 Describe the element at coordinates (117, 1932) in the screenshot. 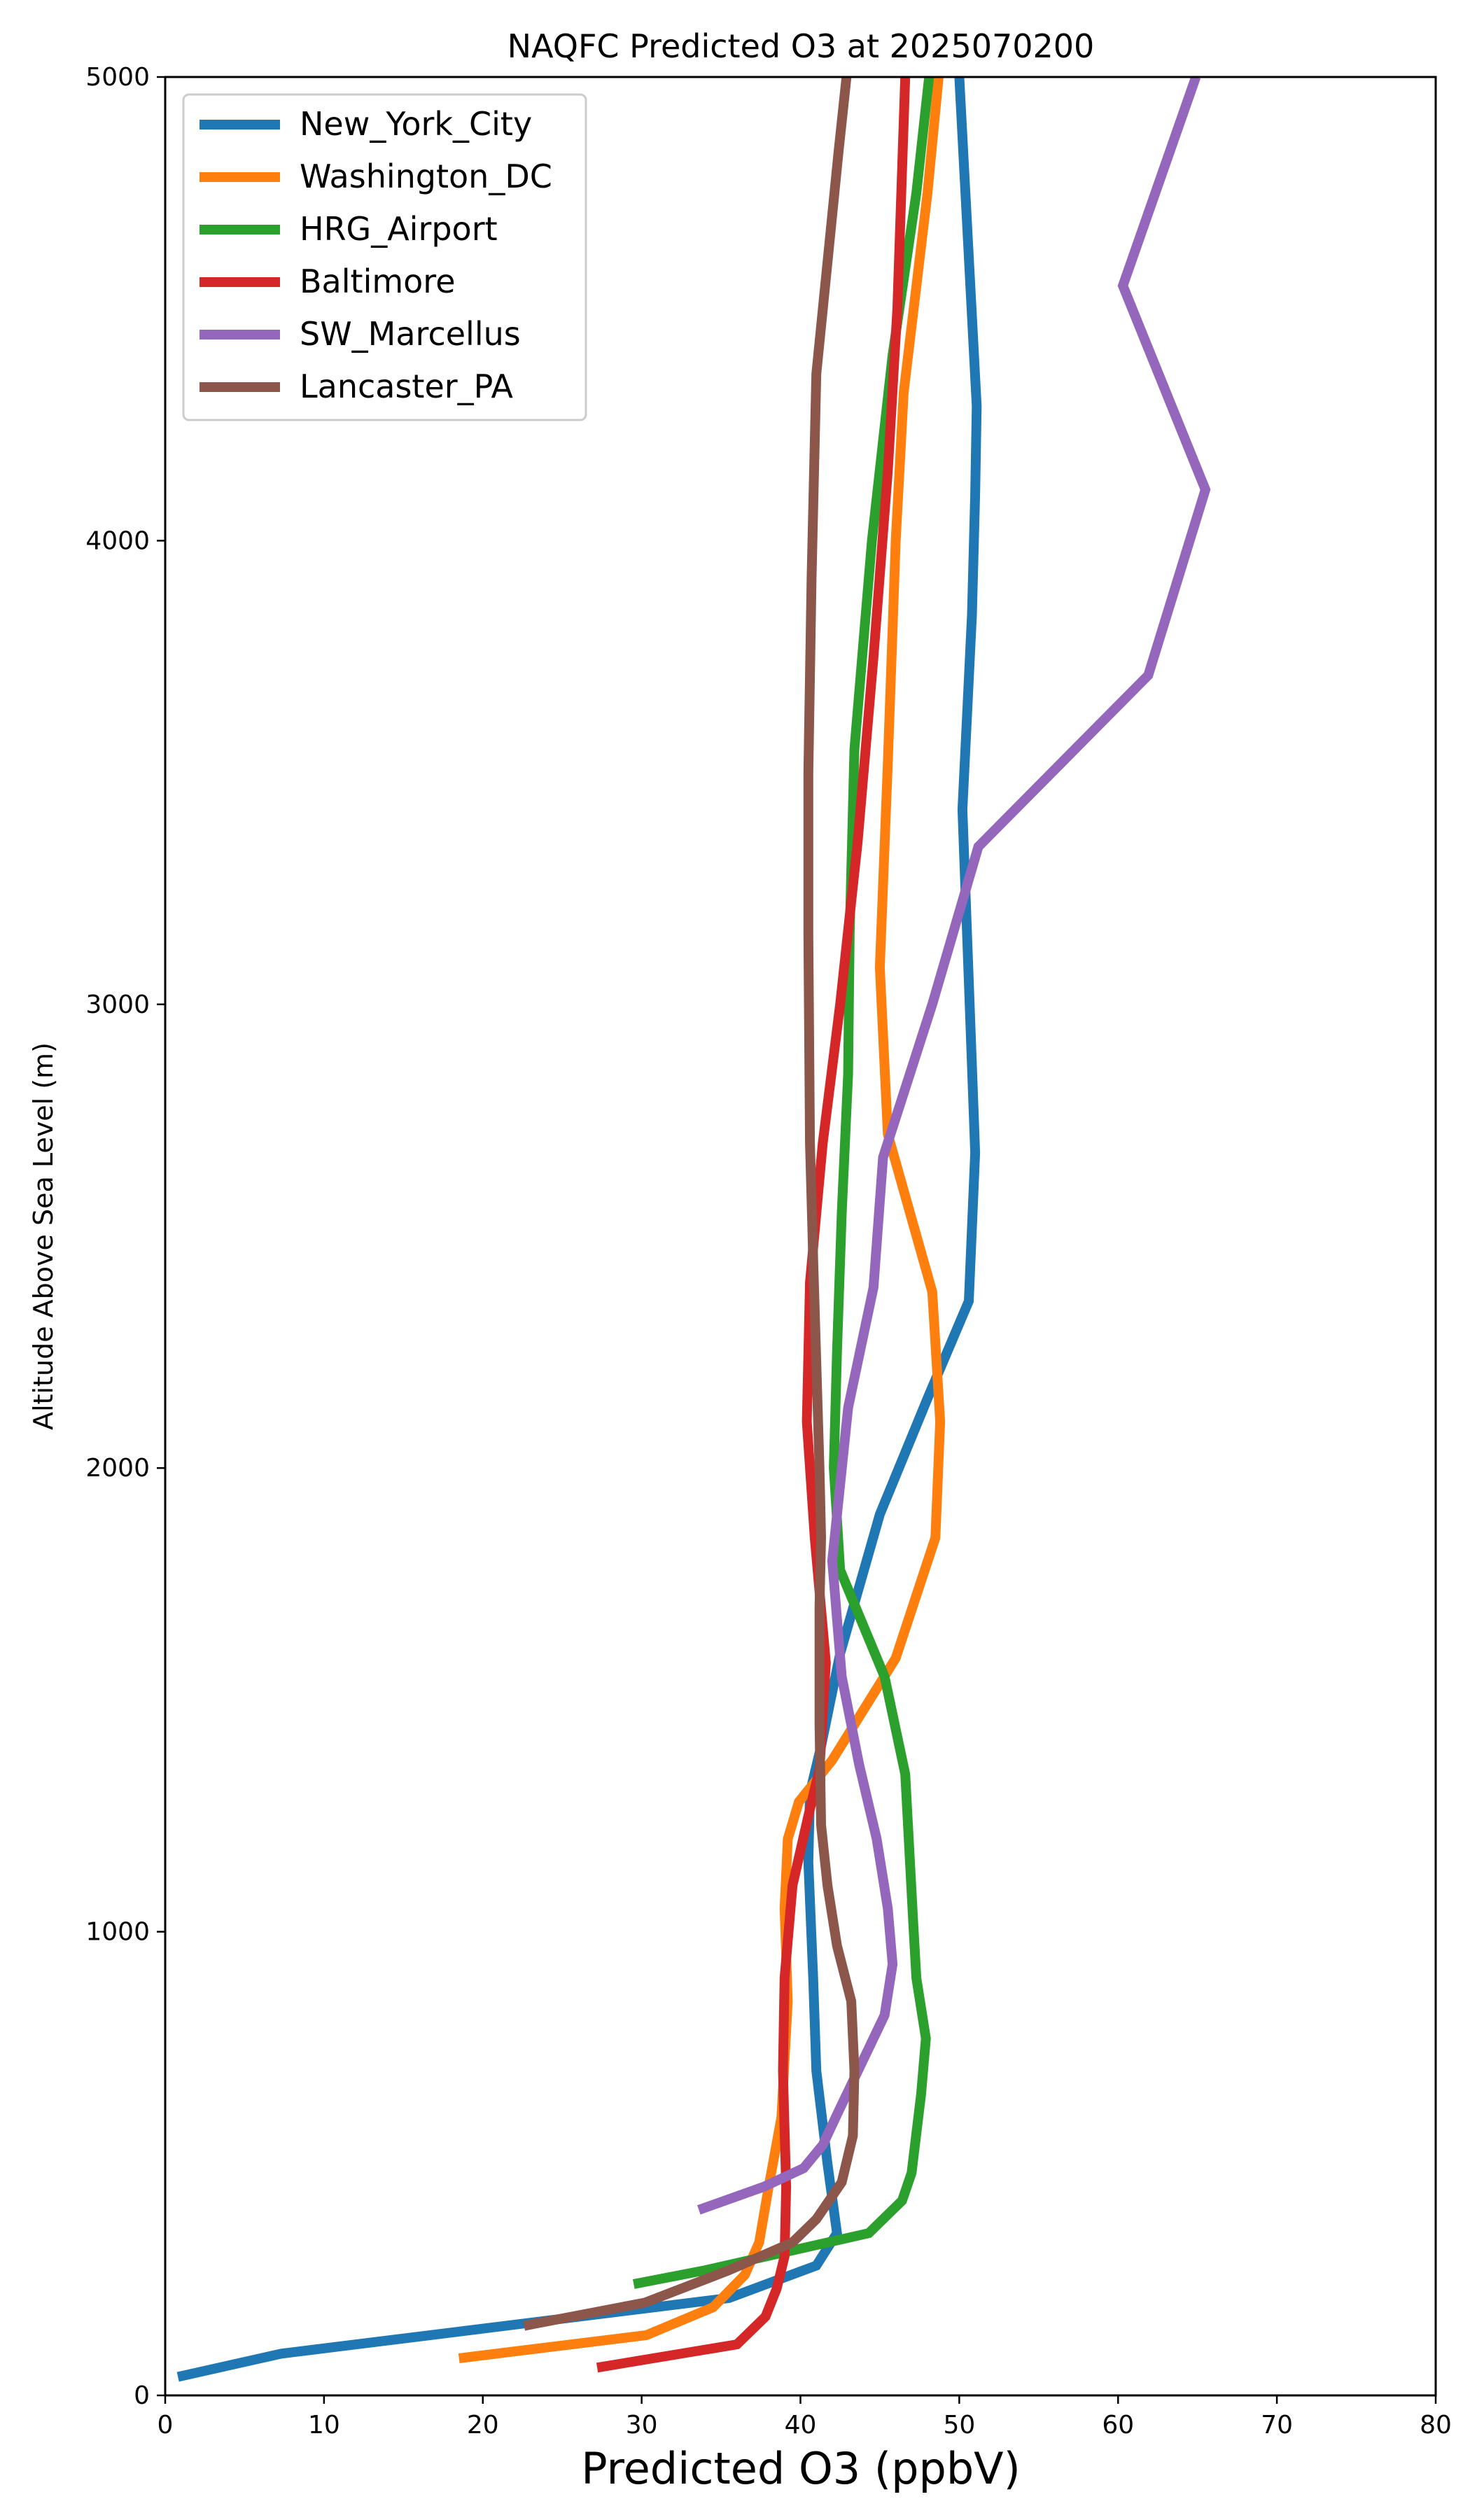

I see `y-tick-label: 1000` at that location.